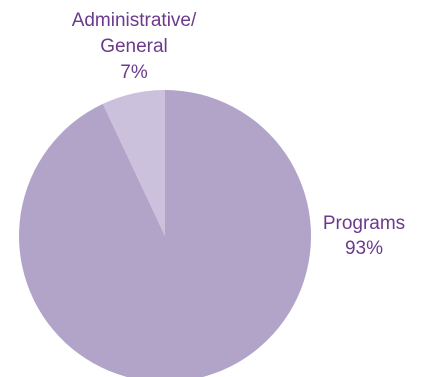 This screenshot has height=377, width=425. Describe the element at coordinates (134, 20) in the screenshot. I see `slice-label-1-line-0: Administrative/` at that location.